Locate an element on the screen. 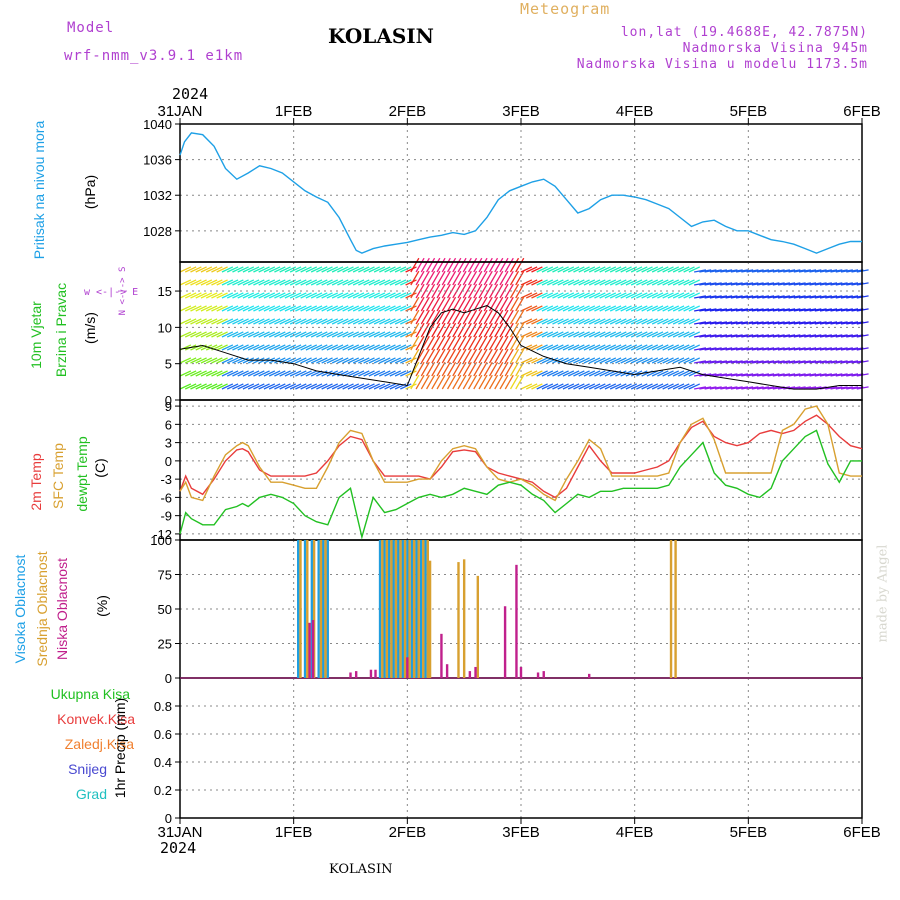  cloud-bar-low is located at coordinates (538, 675).